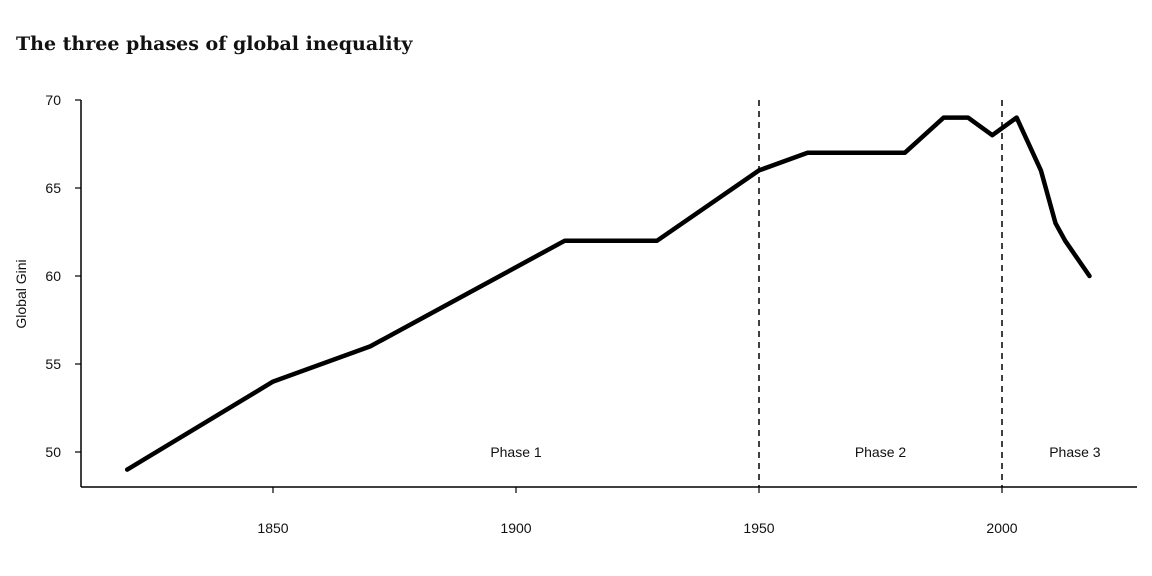 The height and width of the screenshot is (576, 1152). I want to click on y-tick-label: 55, so click(53, 364).